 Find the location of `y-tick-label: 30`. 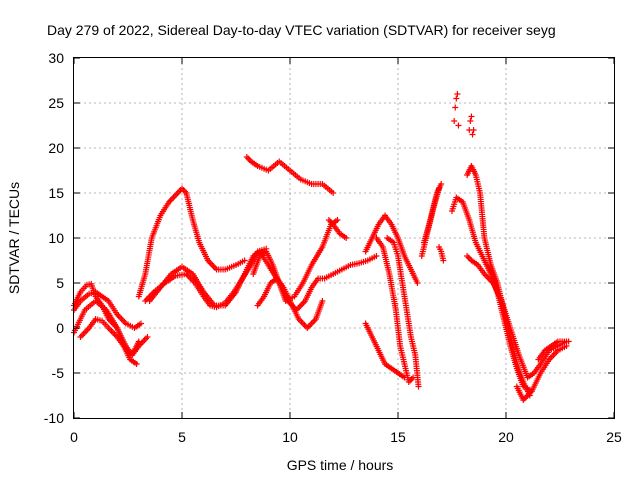

y-tick-label: 30 is located at coordinates (56, 58).